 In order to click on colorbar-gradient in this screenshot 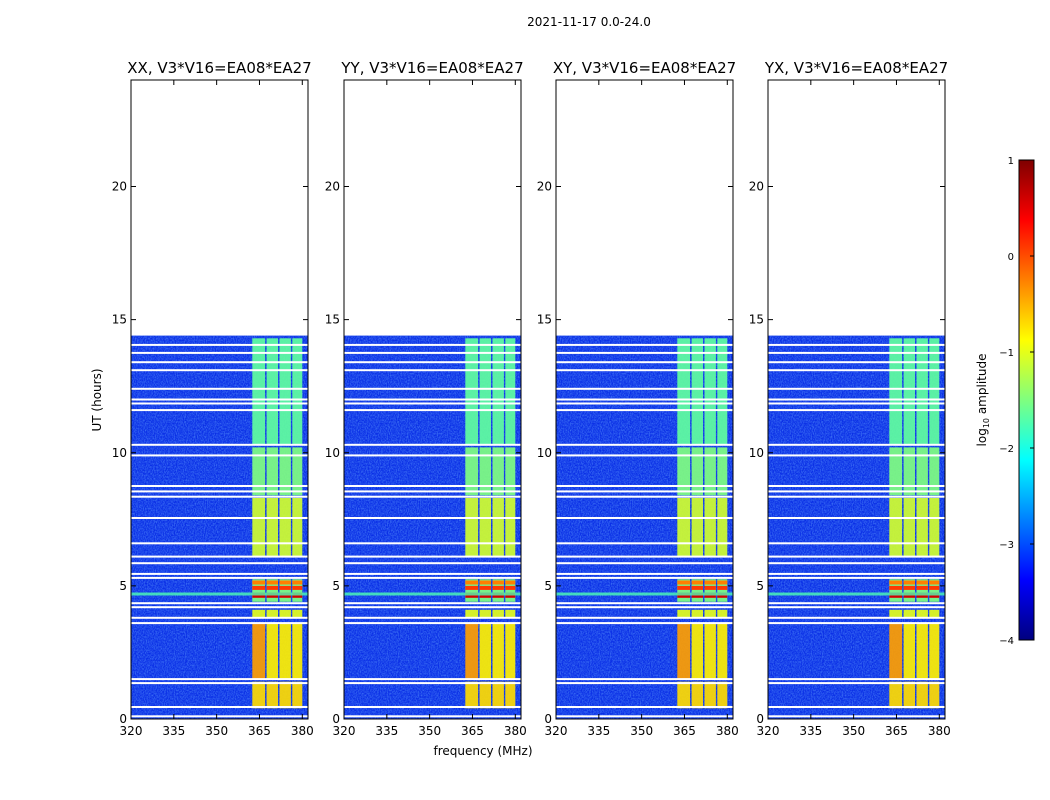, I will do `click(1026, 400)`.